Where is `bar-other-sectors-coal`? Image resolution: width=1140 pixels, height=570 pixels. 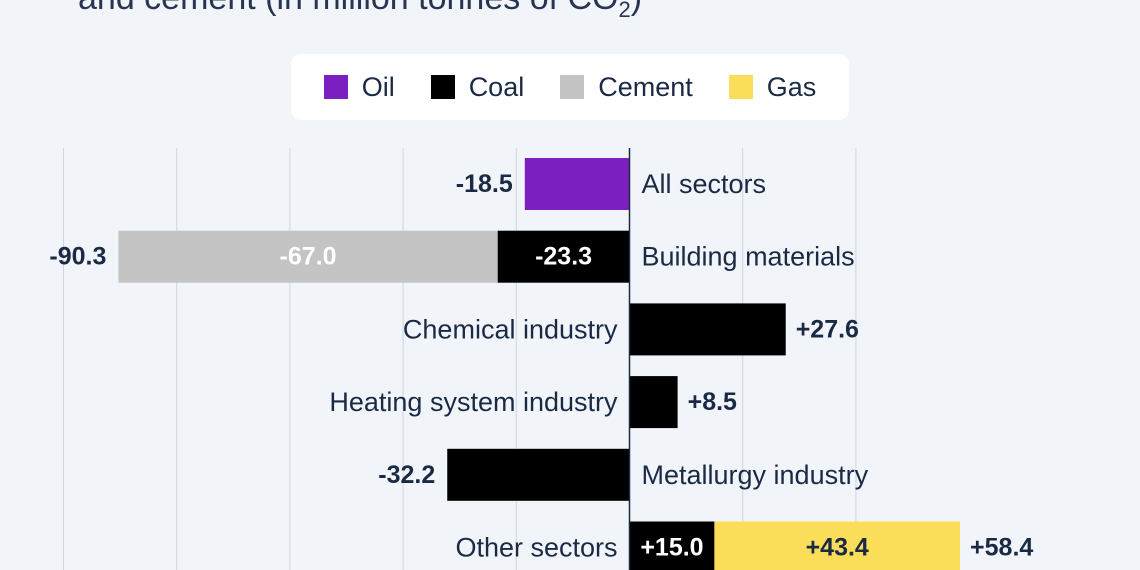
bar-other-sectors-coal is located at coordinates (672, 545).